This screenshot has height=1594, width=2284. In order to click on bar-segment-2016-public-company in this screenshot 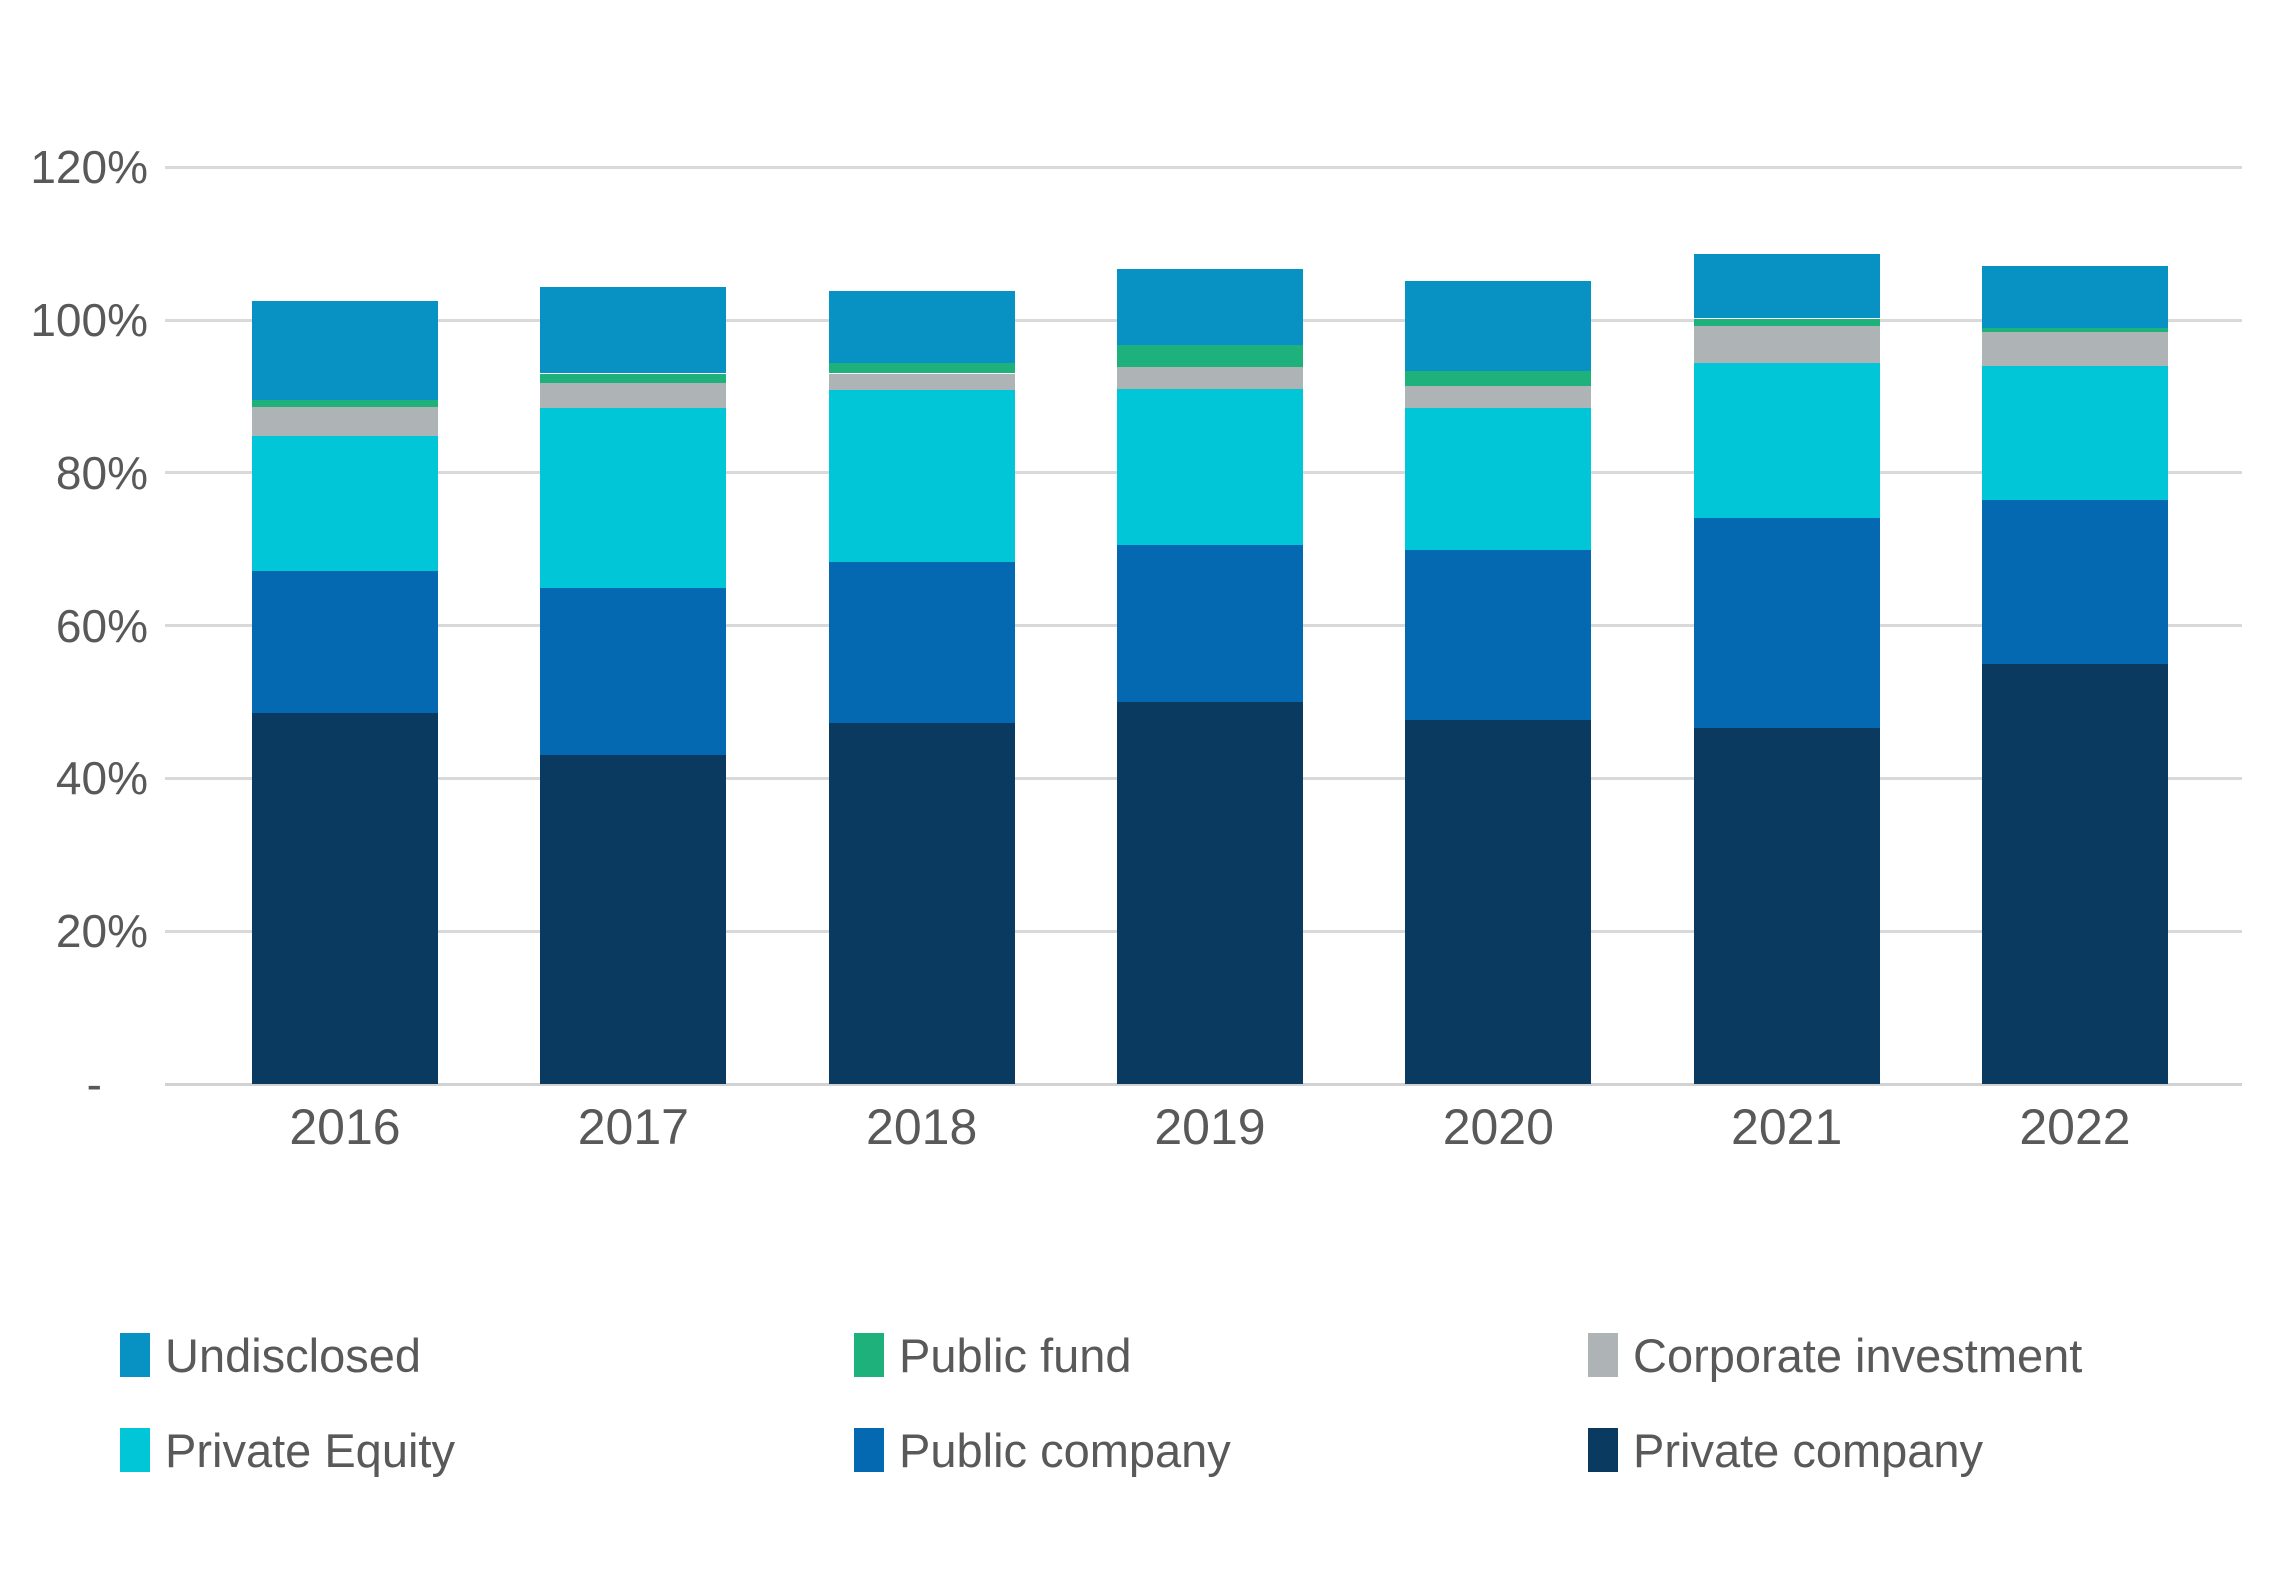, I will do `click(345, 641)`.